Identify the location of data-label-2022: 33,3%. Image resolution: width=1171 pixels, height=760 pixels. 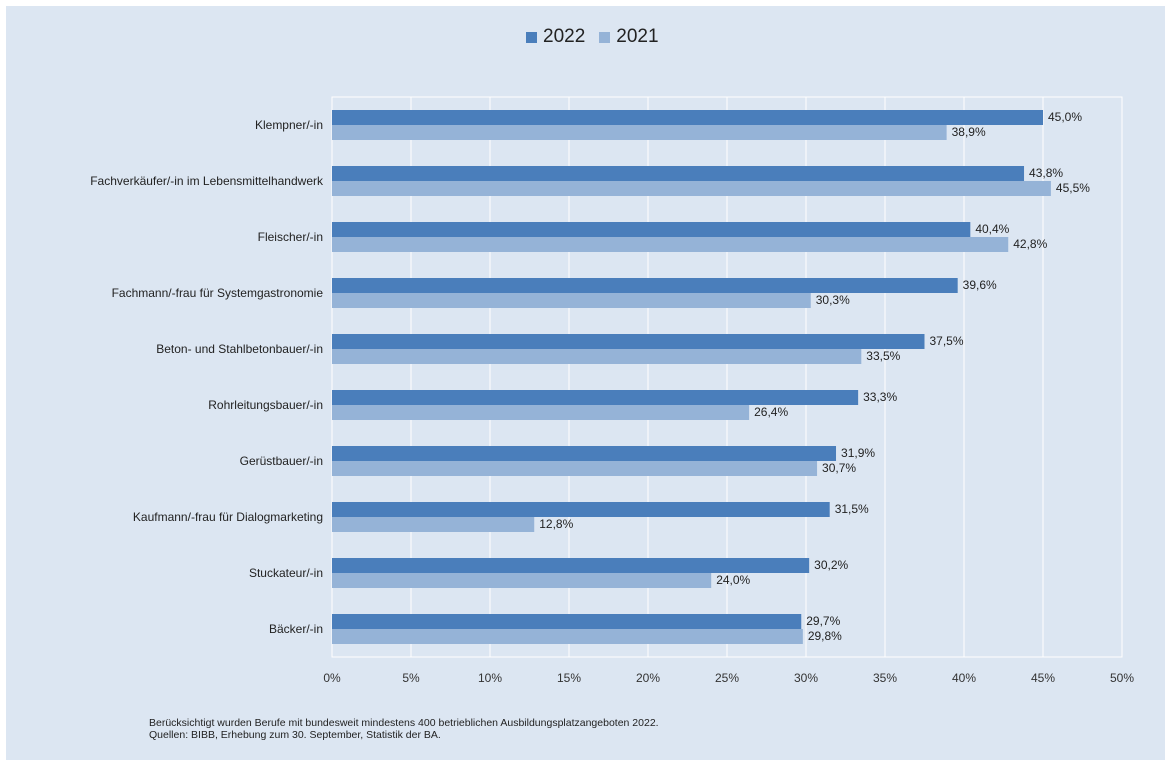
(880, 397).